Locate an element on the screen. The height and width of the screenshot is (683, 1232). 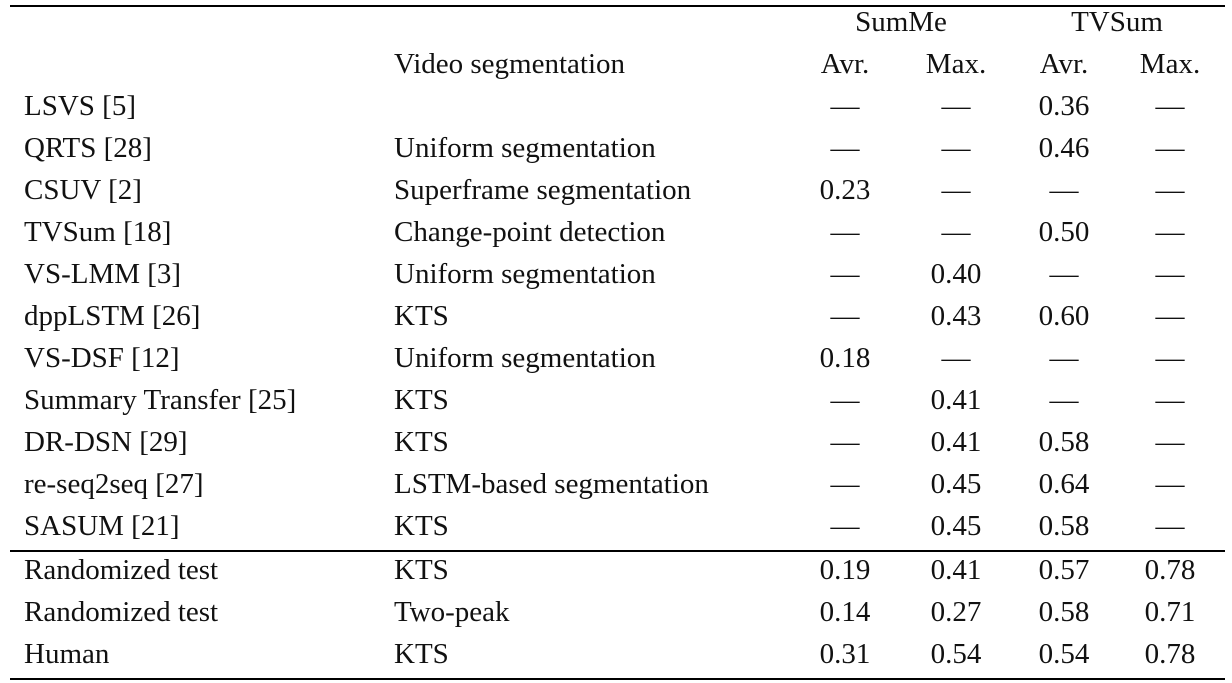
method-cell: VS-DSF [12] is located at coordinates (102, 358).